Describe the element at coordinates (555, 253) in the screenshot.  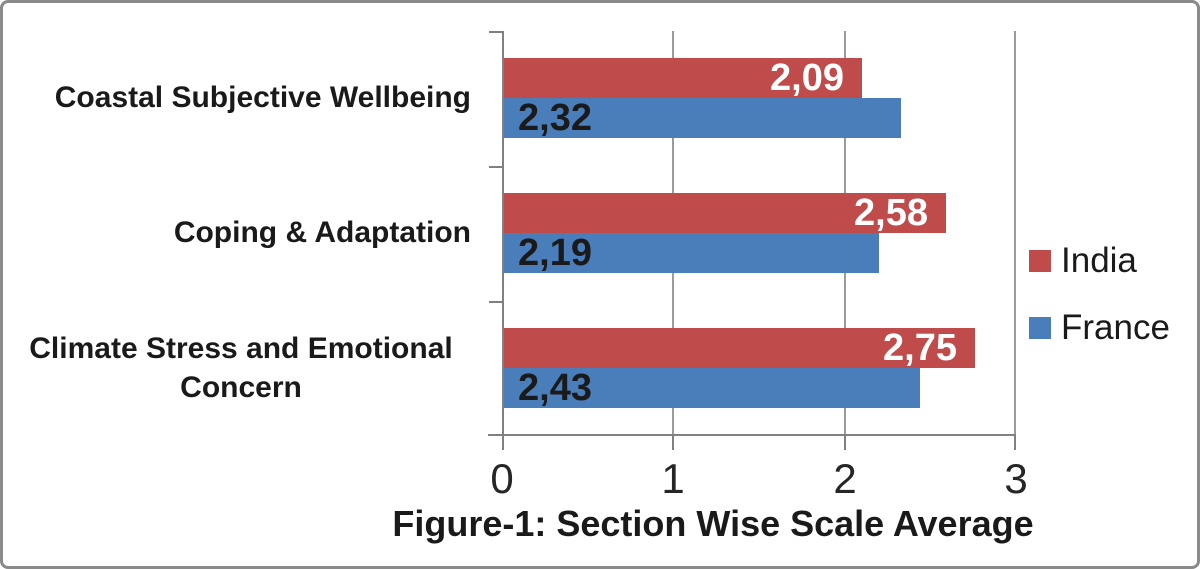
I see `data-label: 2,19` at that location.